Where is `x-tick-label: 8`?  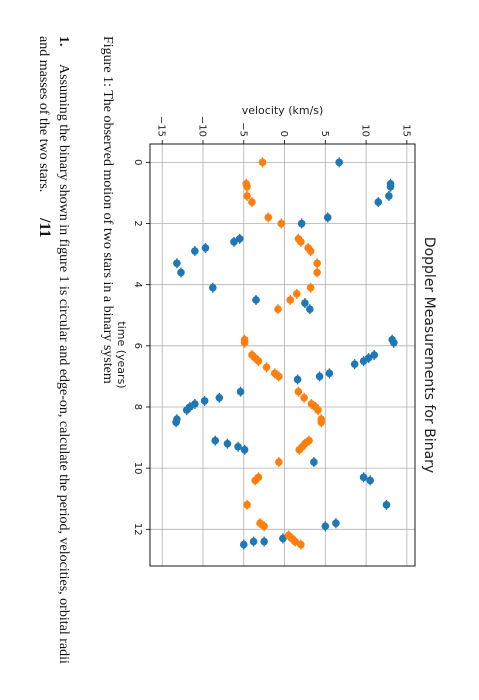 x-tick-label: 8 is located at coordinates (137, 407).